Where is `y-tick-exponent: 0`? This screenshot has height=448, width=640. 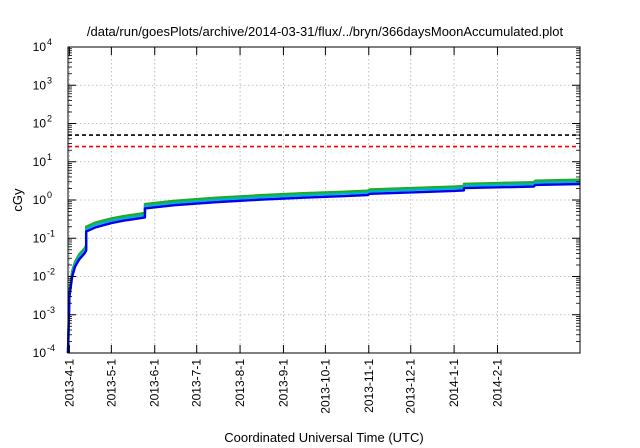
y-tick-exponent: 0 is located at coordinates (49, 195).